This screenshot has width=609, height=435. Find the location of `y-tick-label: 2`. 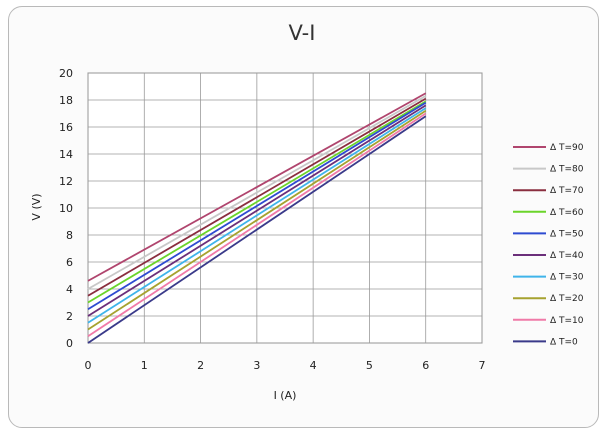

y-tick-label: 2 is located at coordinates (69, 316).